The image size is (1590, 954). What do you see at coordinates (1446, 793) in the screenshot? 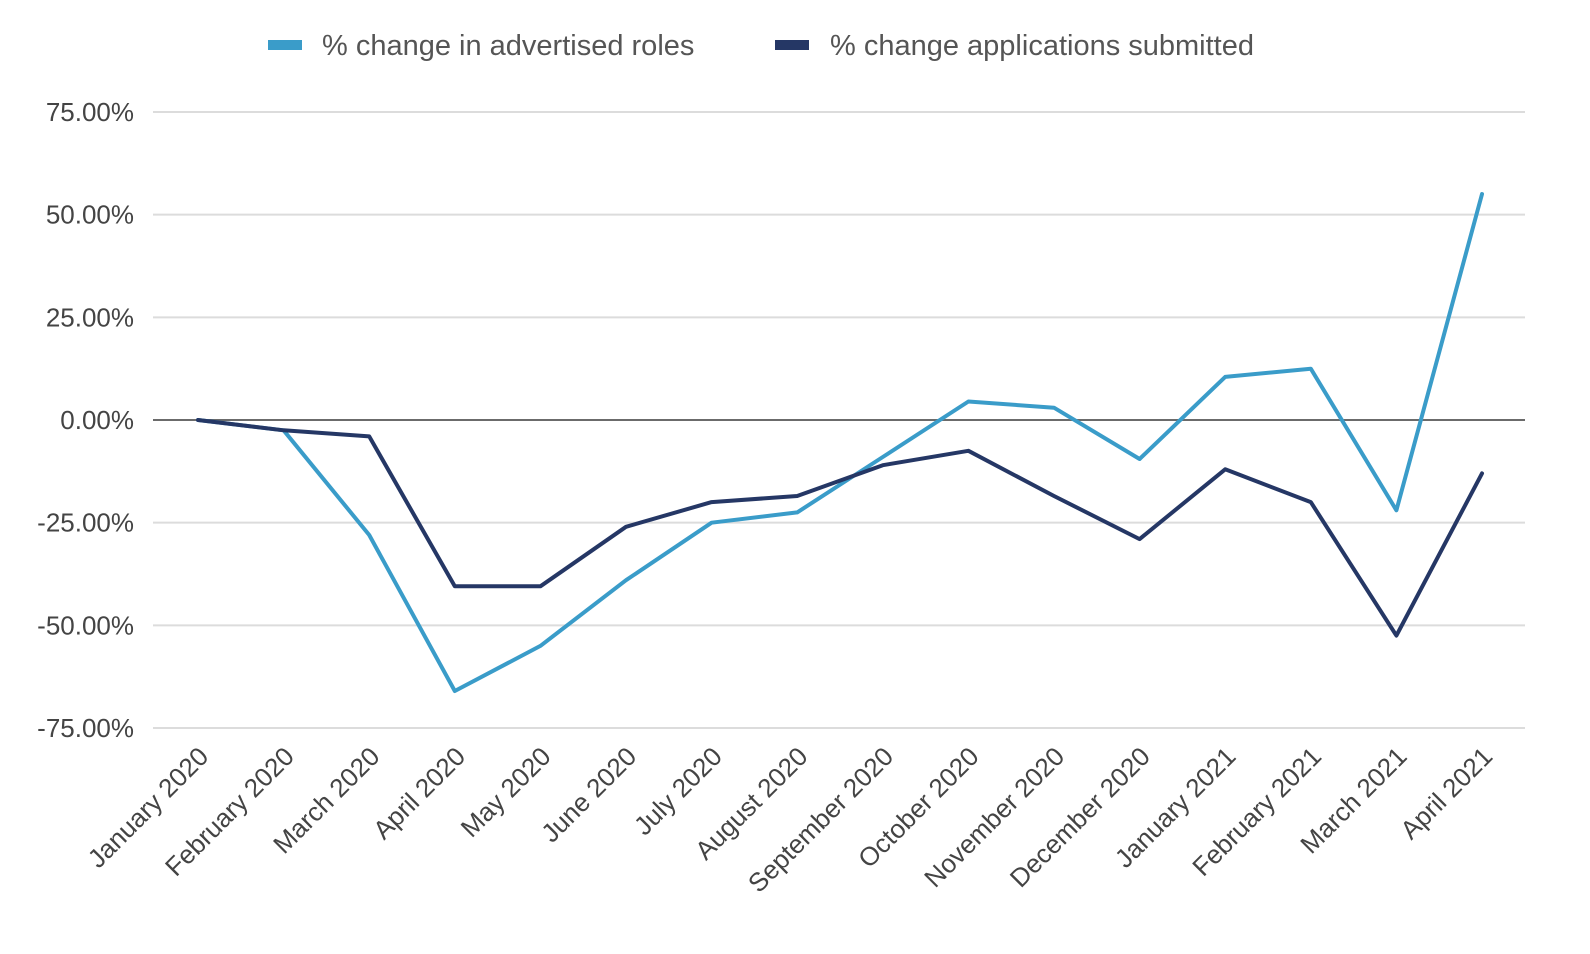
I see `x-tick-label: April 2021` at bounding box center [1446, 793].